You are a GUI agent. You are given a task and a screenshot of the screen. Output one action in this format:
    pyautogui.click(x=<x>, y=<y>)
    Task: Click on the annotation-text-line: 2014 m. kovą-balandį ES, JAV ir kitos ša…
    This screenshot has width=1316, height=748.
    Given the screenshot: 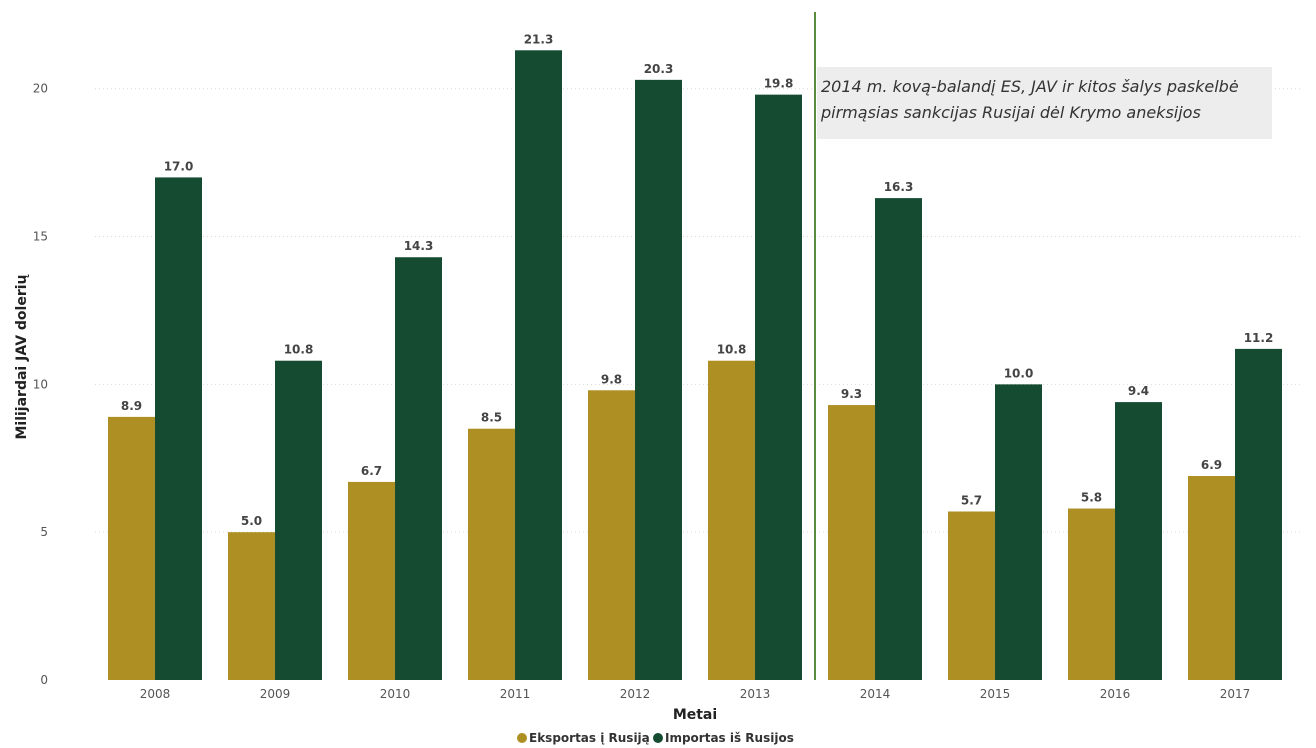 What is the action you would take?
    pyautogui.click(x=1030, y=86)
    